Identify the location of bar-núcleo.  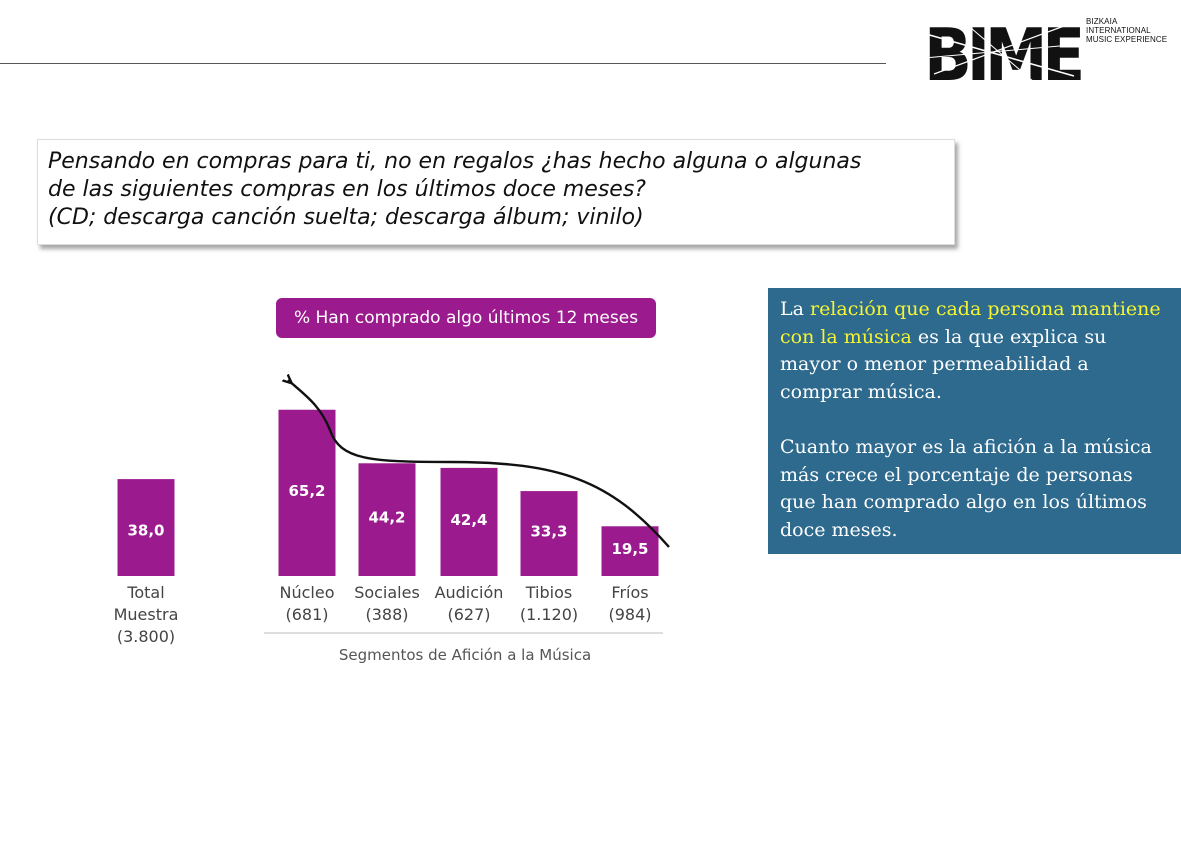
(307, 492).